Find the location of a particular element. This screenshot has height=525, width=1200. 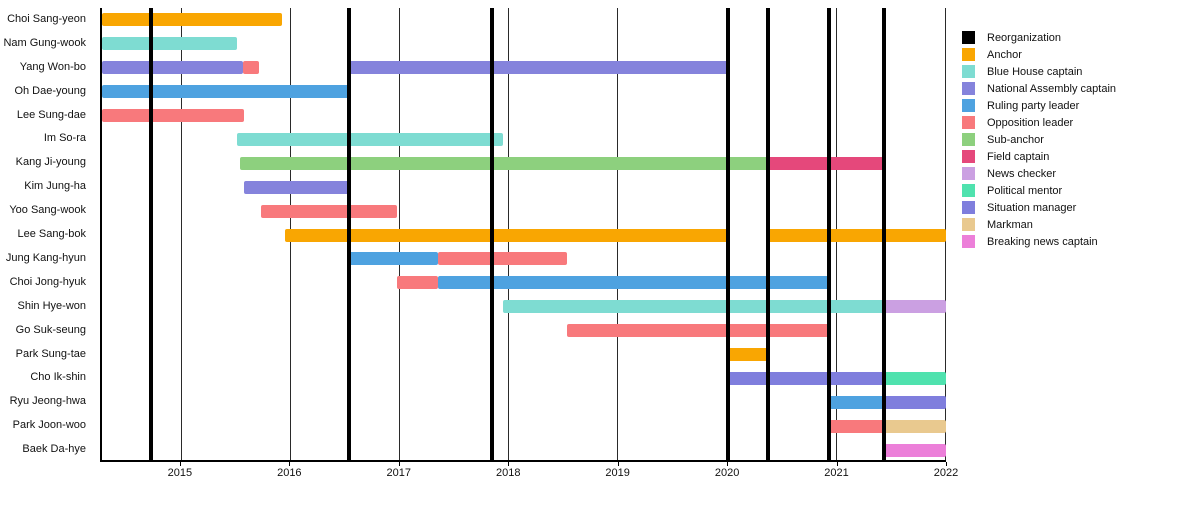

tenure-bar-markman is located at coordinates (914, 426).